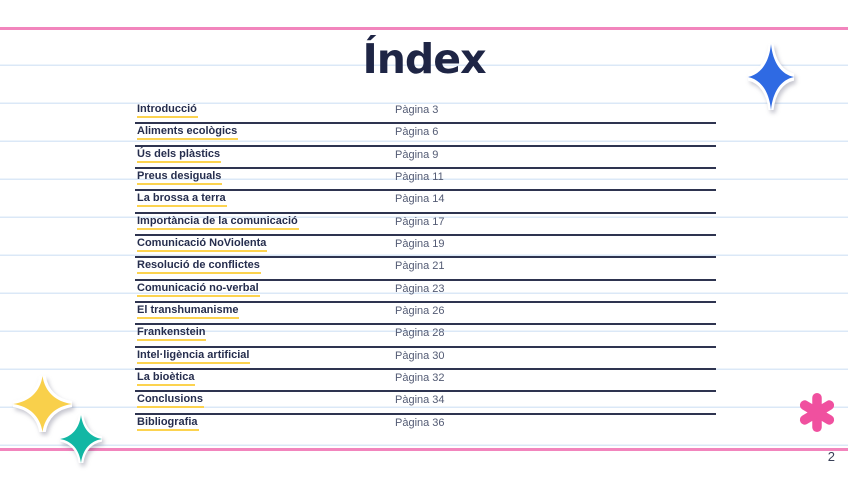 The image size is (848, 477). I want to click on index-row: Resolució de conflictes Pàgina 21, so click(425, 269).